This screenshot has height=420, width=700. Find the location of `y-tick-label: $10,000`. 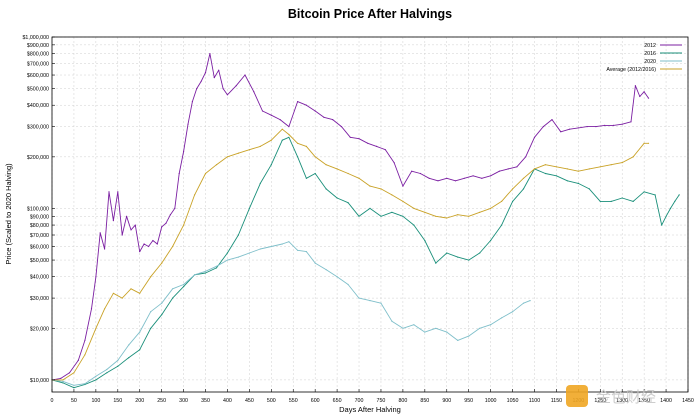

y-tick-label: $10,000 is located at coordinates (39, 381).